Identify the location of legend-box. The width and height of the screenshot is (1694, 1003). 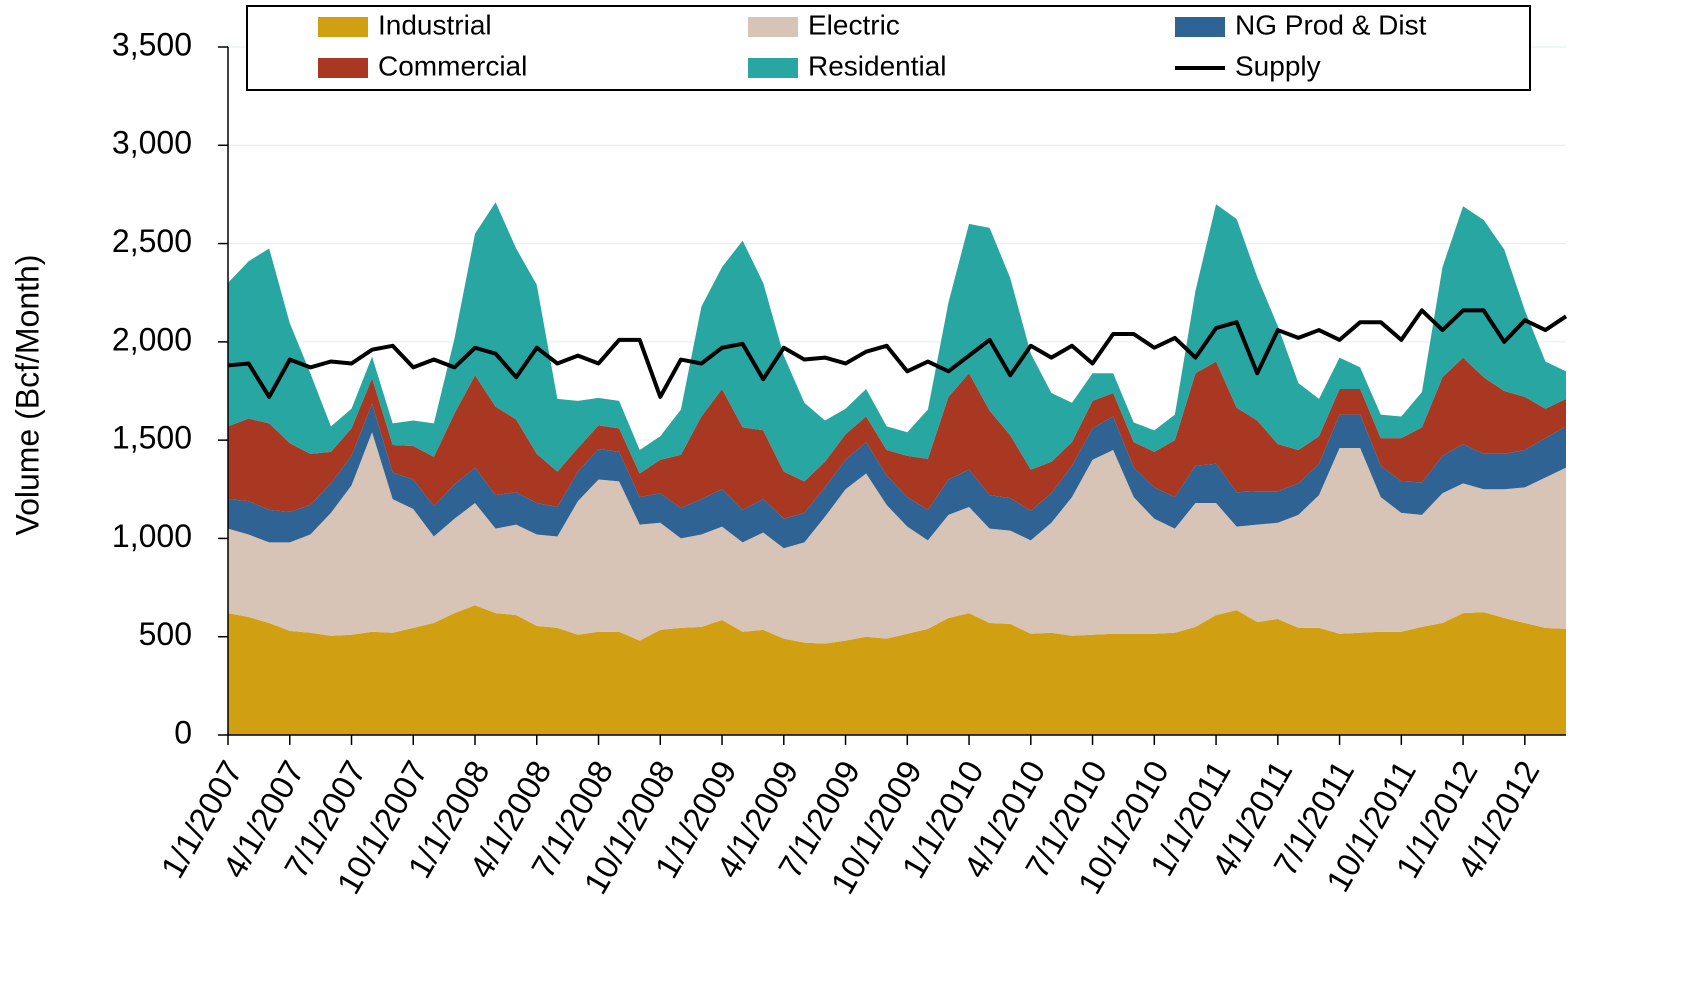
(888, 48).